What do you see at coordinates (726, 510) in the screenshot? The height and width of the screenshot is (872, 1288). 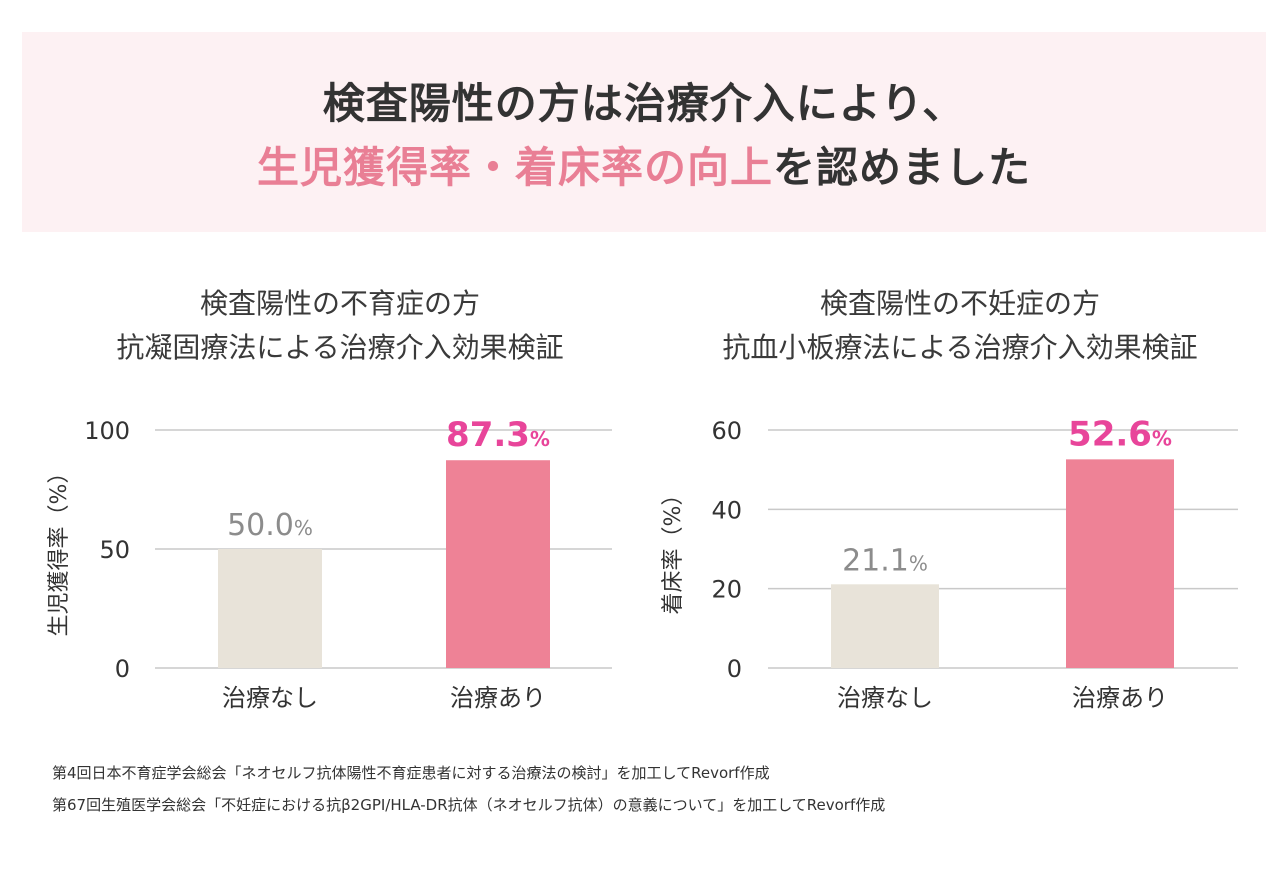 I see `chart-2-ytick-label-2: 40` at bounding box center [726, 510].